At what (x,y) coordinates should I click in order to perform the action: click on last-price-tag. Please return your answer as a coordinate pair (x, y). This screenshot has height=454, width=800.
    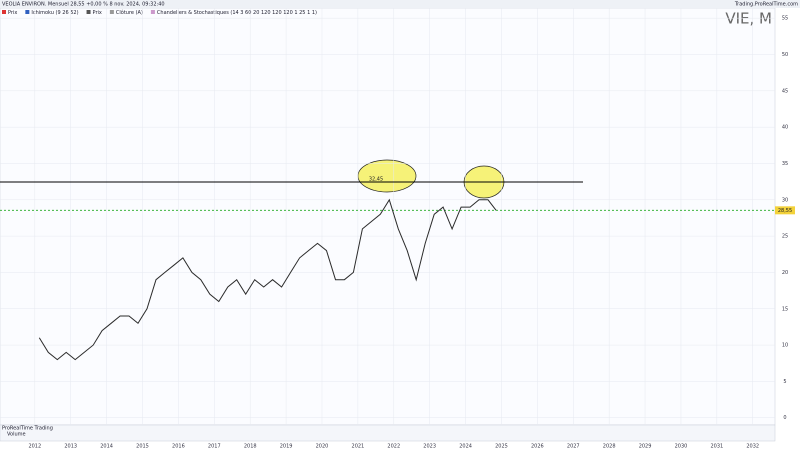
    Looking at the image, I should click on (785, 210).